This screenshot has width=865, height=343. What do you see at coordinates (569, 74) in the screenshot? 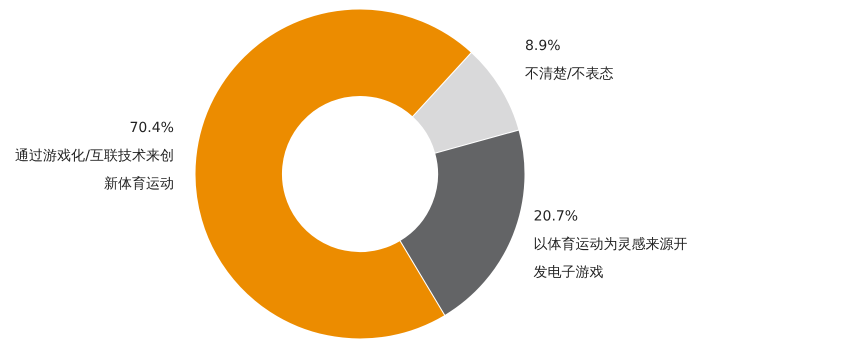
I see `slice-label: 不清楚/不表态` at bounding box center [569, 74].